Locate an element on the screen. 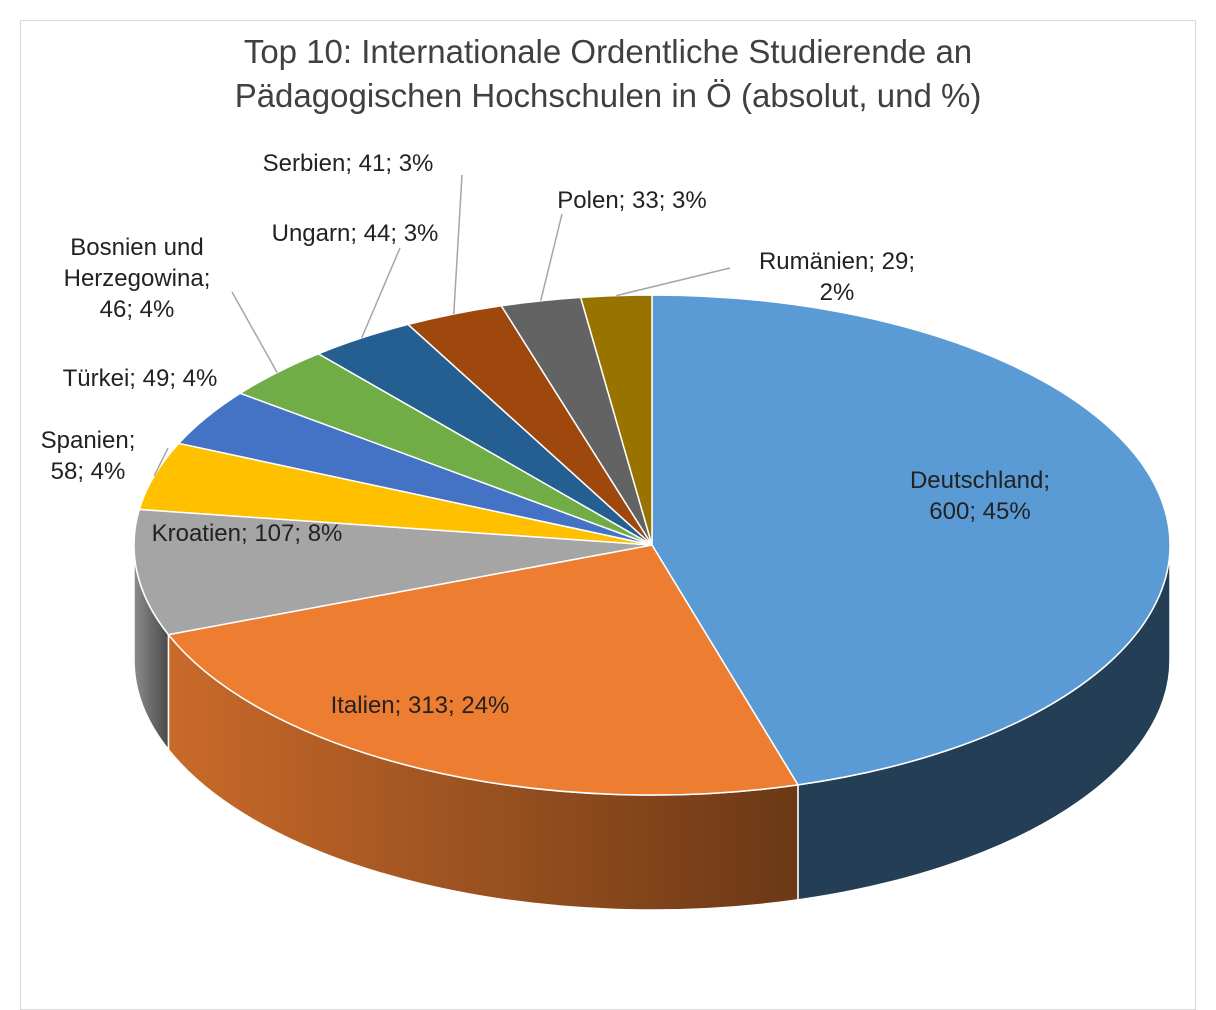 This screenshot has width=1216, height=1010. data-label: Rumänien; 29; 2% is located at coordinates (837, 277).